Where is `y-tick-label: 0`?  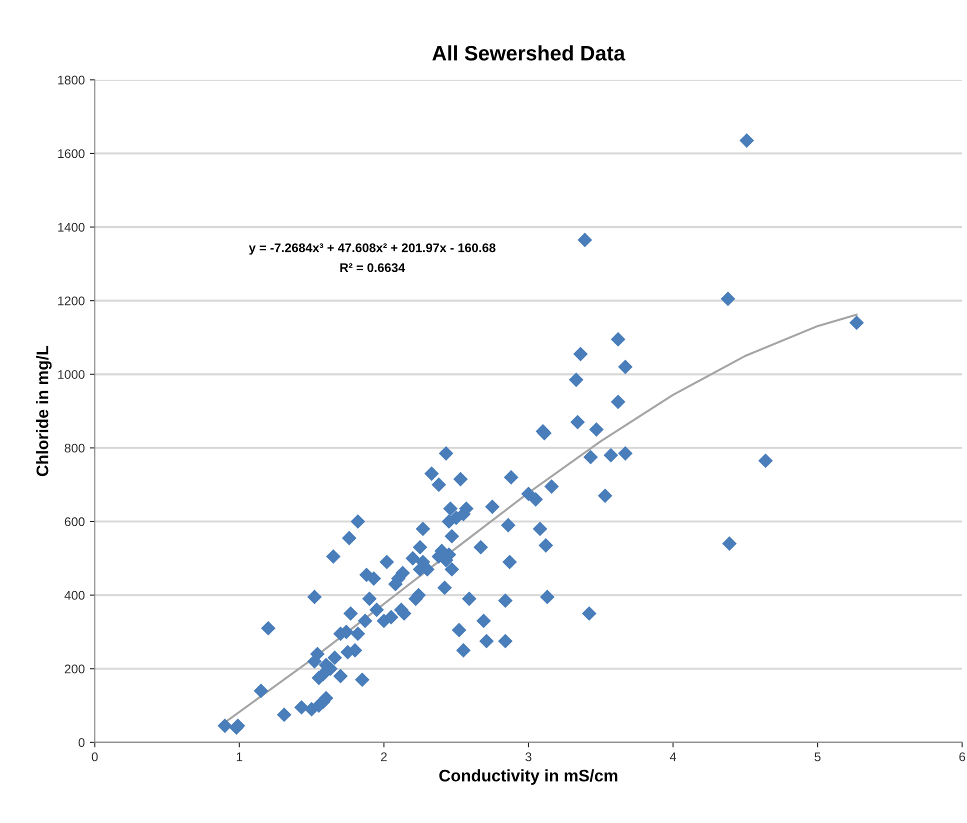 y-tick-label: 0 is located at coordinates (81, 742).